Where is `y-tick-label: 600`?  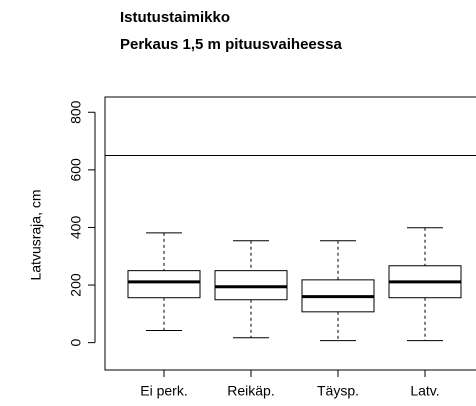 y-tick-label: 600 is located at coordinates (76, 170).